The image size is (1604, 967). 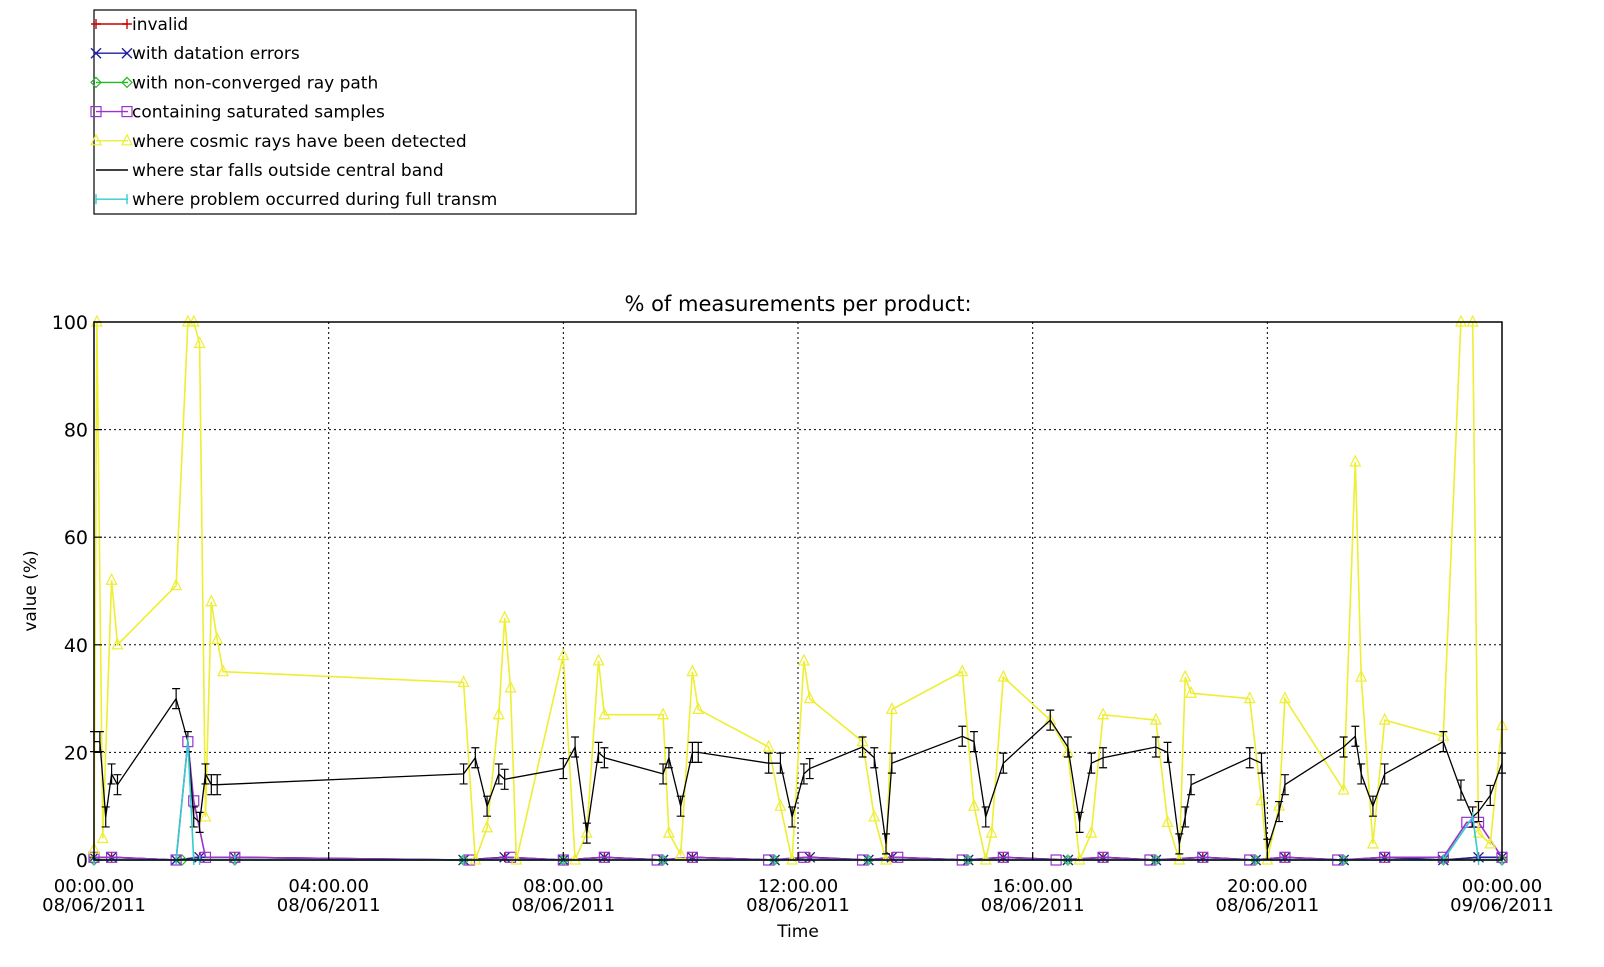 What do you see at coordinates (76, 753) in the screenshot?
I see `y-tick-label: 20` at bounding box center [76, 753].